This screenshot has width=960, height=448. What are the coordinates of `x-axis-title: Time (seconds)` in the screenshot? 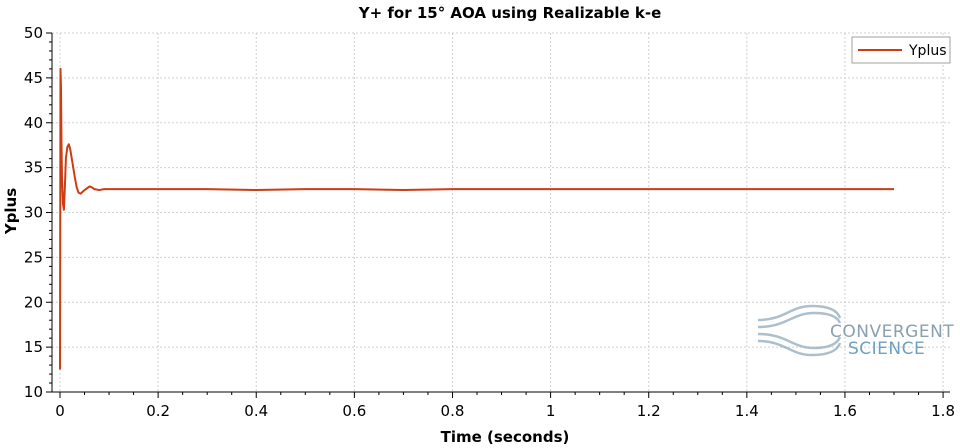 It's located at (505, 437).